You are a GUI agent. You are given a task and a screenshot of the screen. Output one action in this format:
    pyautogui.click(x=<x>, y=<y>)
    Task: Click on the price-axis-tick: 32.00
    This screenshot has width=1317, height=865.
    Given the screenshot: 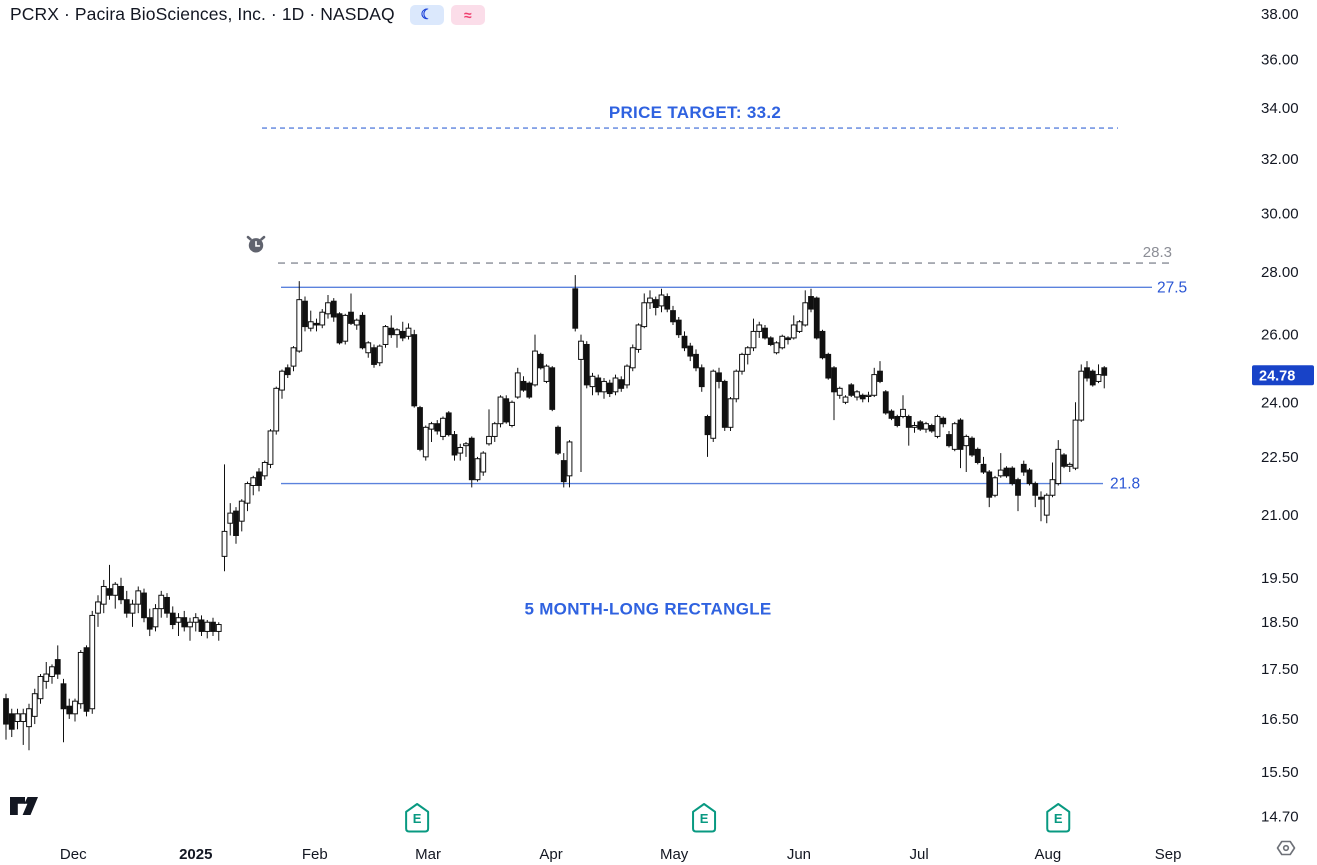 What is the action you would take?
    pyautogui.click(x=1280, y=159)
    